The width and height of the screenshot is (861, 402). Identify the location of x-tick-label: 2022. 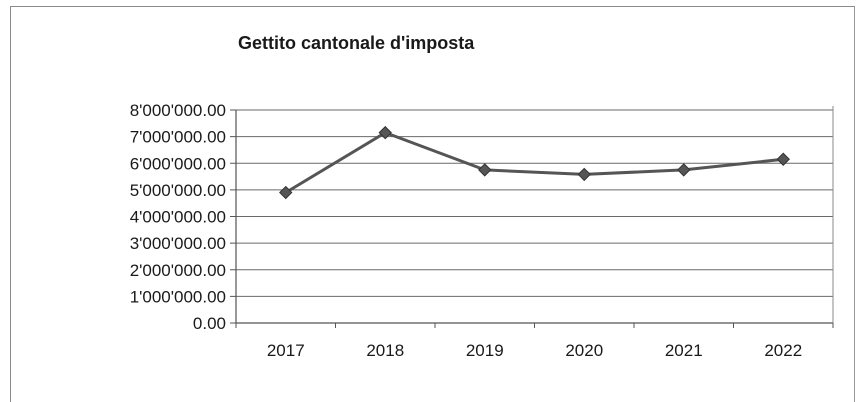
(783, 350).